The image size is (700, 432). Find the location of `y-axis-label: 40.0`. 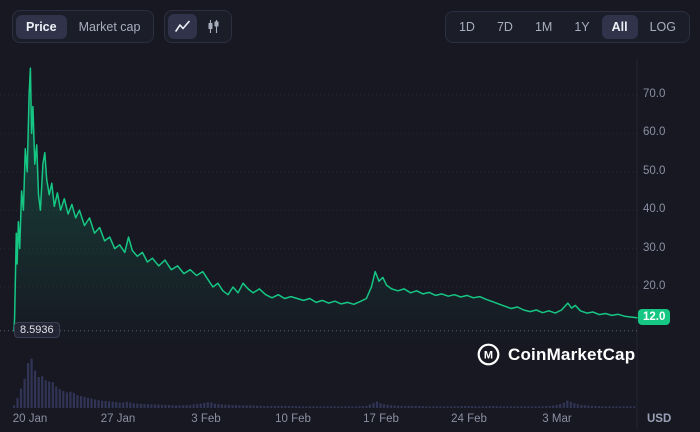

y-axis-label: 40.0 is located at coordinates (654, 209).